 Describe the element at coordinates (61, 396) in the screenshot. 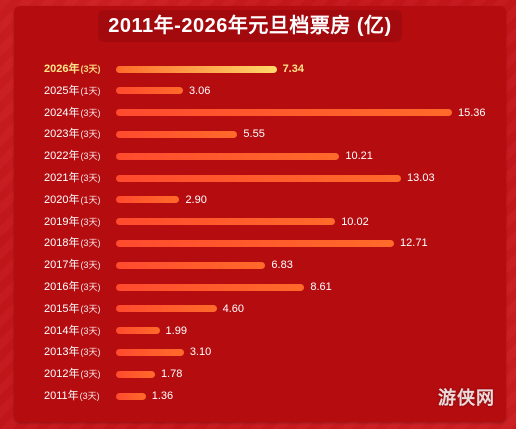

I see `category-year: 2011年` at that location.